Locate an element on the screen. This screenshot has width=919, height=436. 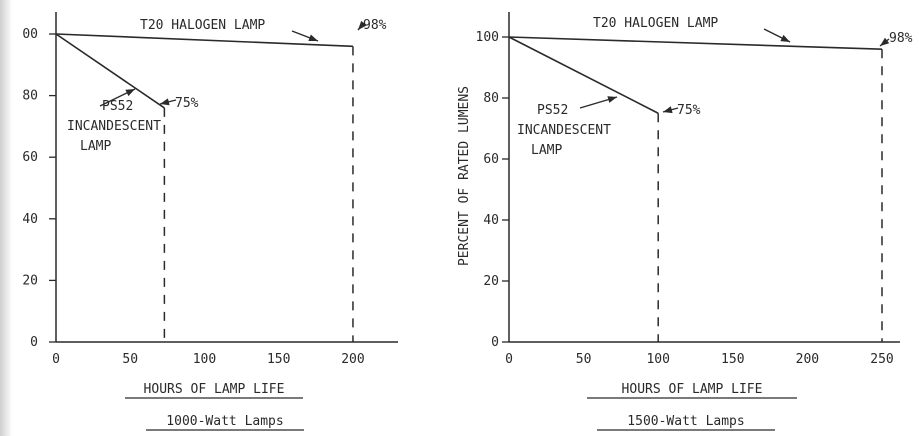
x-tick-label: 250 is located at coordinates (881, 359).